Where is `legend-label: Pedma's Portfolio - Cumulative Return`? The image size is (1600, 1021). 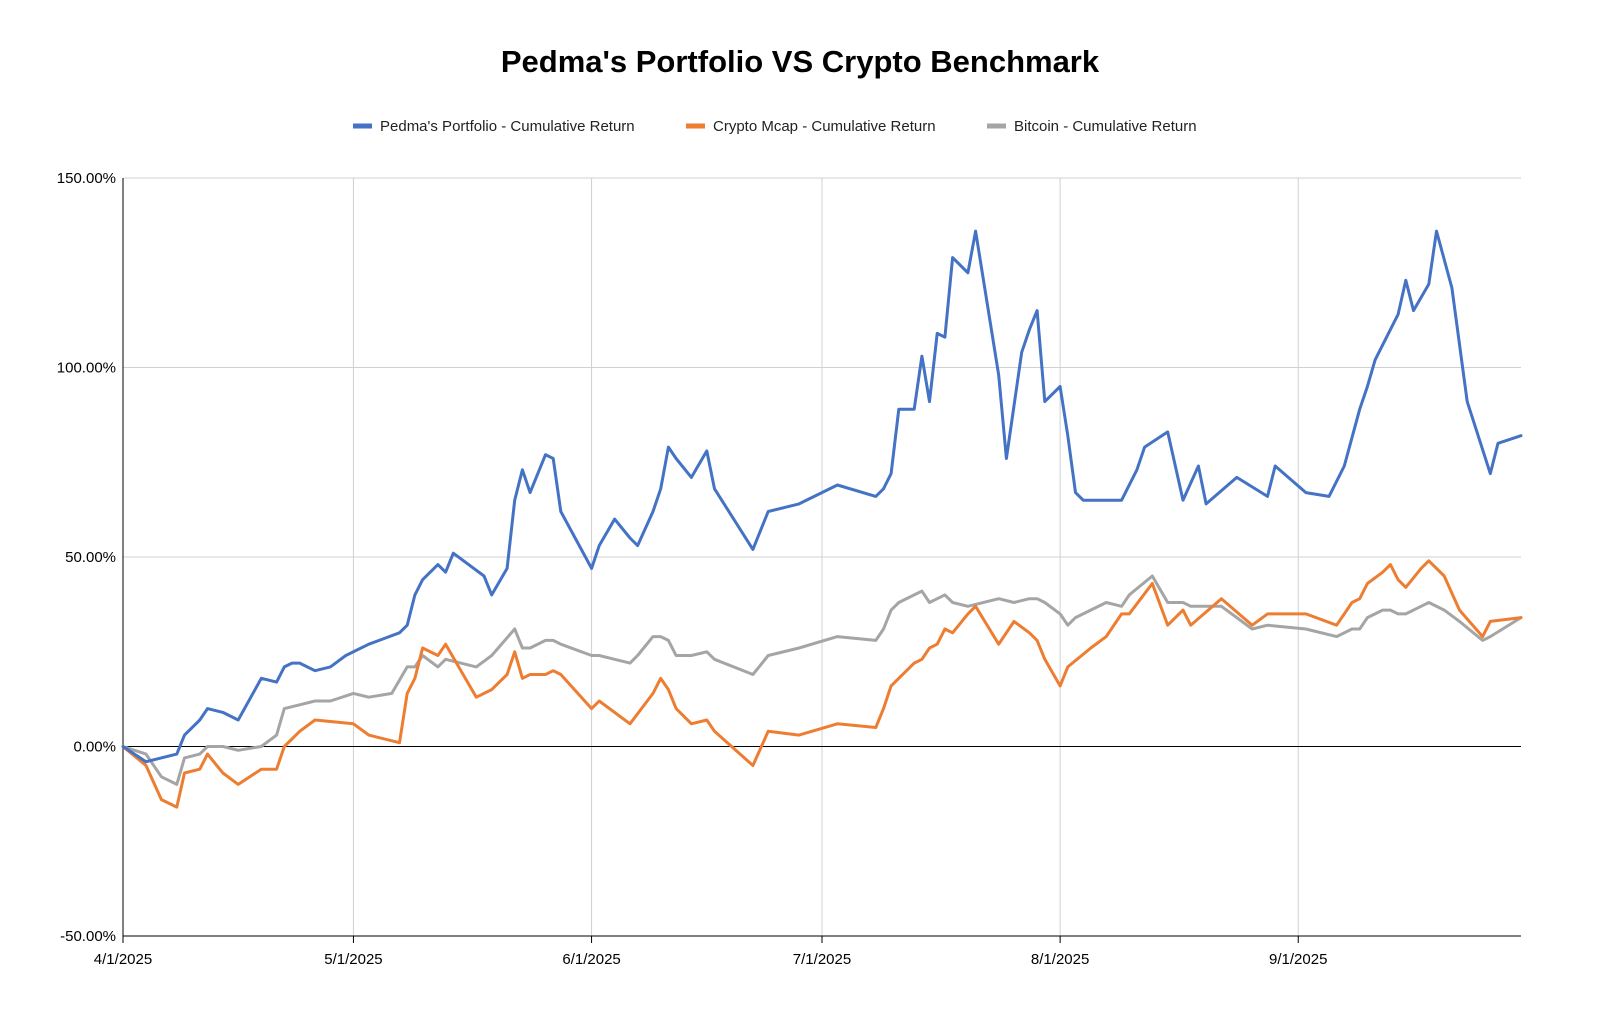 legend-label: Pedma's Portfolio - Cumulative Return is located at coordinates (507, 126).